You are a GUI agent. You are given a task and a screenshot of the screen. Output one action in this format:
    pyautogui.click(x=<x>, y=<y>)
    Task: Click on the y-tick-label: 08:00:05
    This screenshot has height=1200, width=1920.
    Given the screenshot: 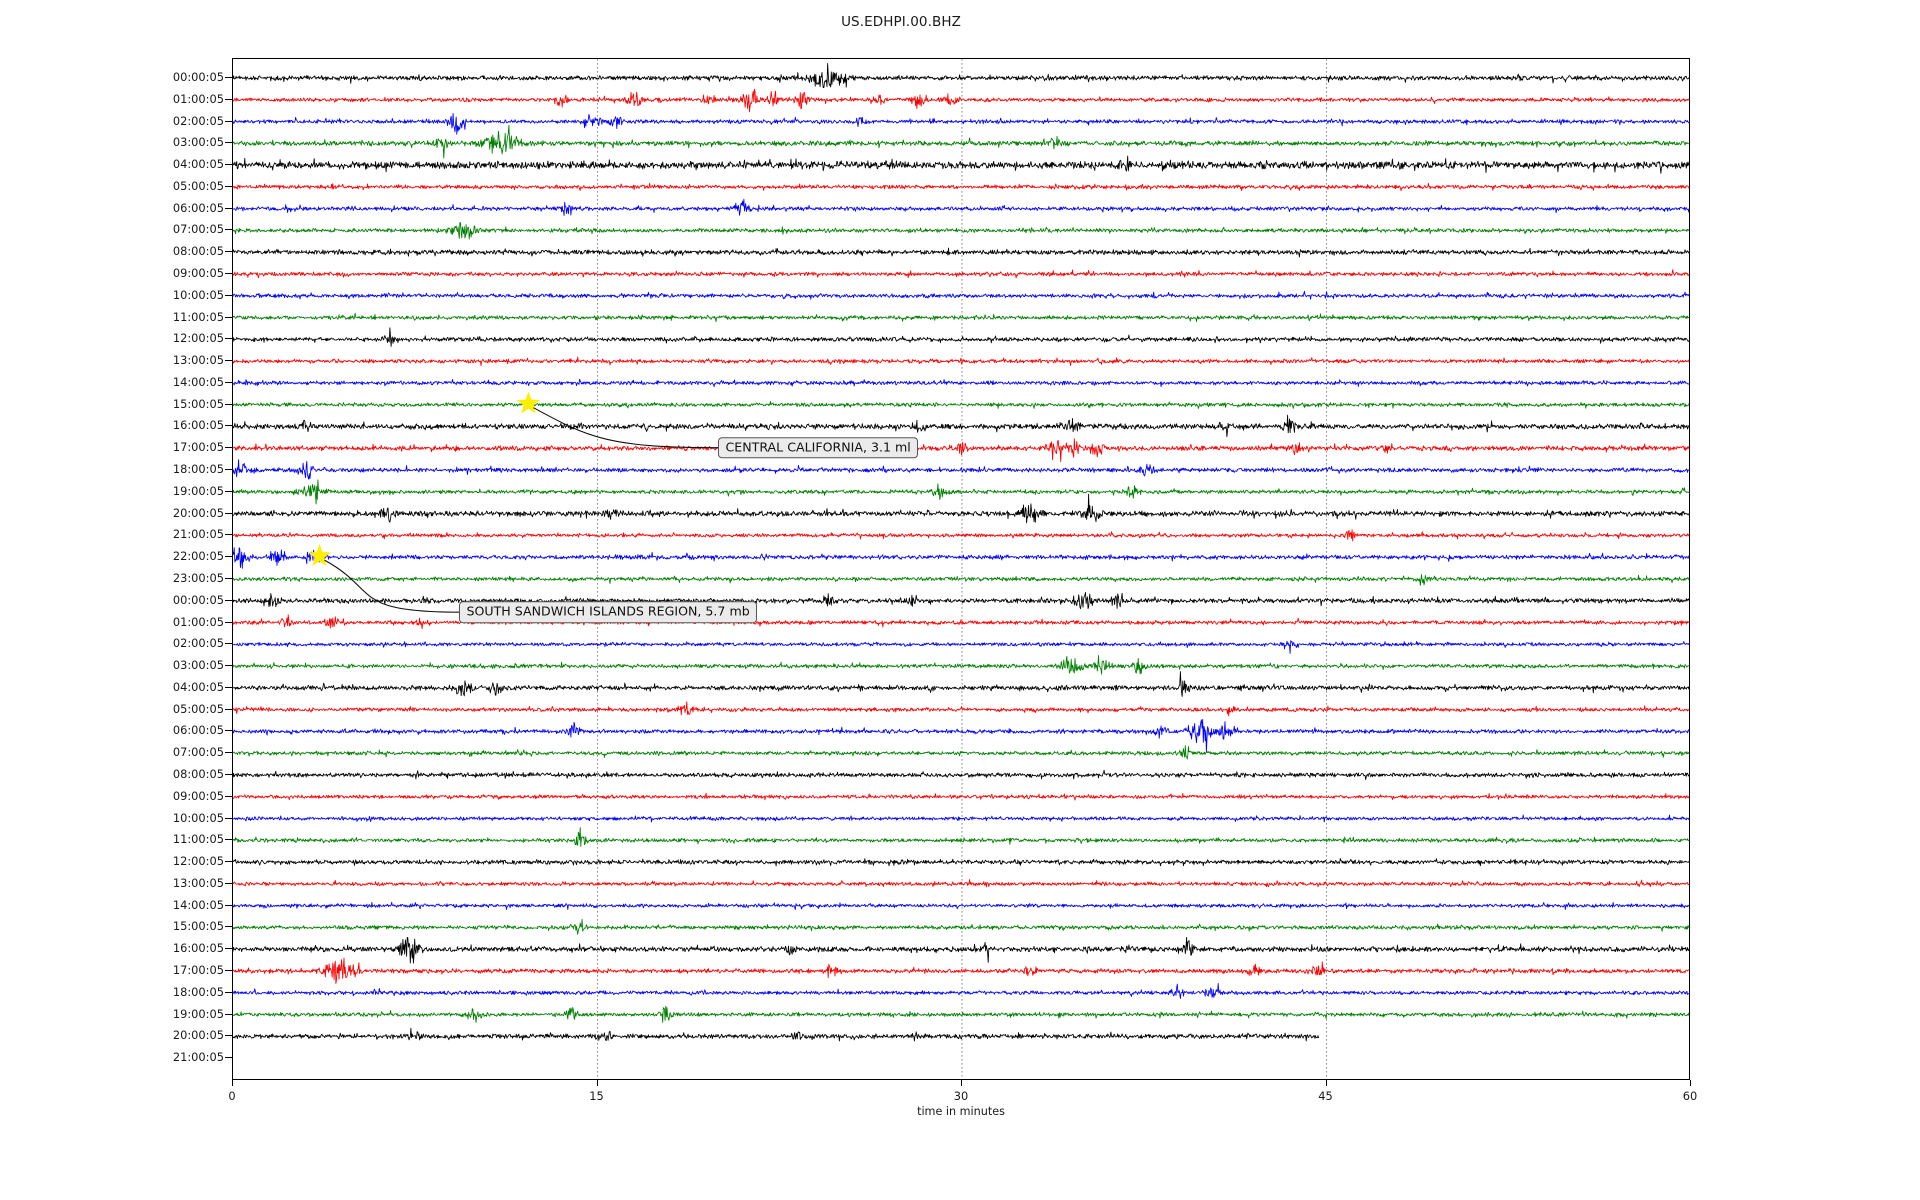 What is the action you would take?
    pyautogui.click(x=198, y=773)
    